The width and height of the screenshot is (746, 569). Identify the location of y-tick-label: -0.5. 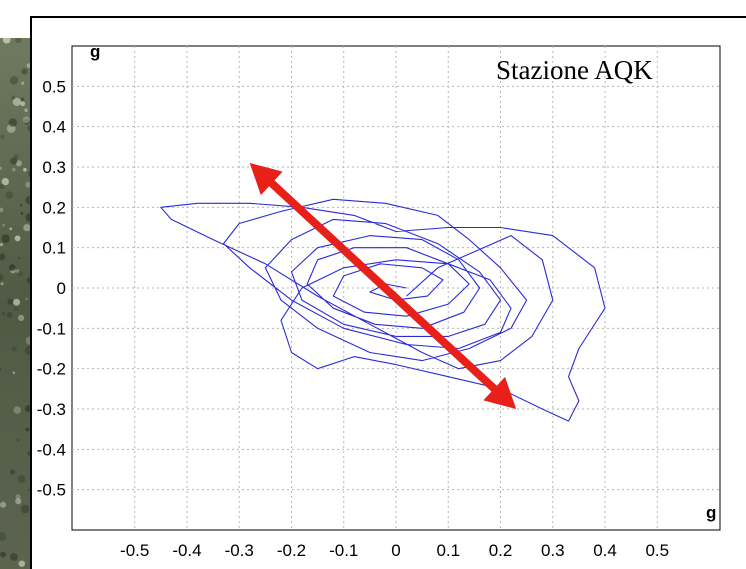
(51, 490).